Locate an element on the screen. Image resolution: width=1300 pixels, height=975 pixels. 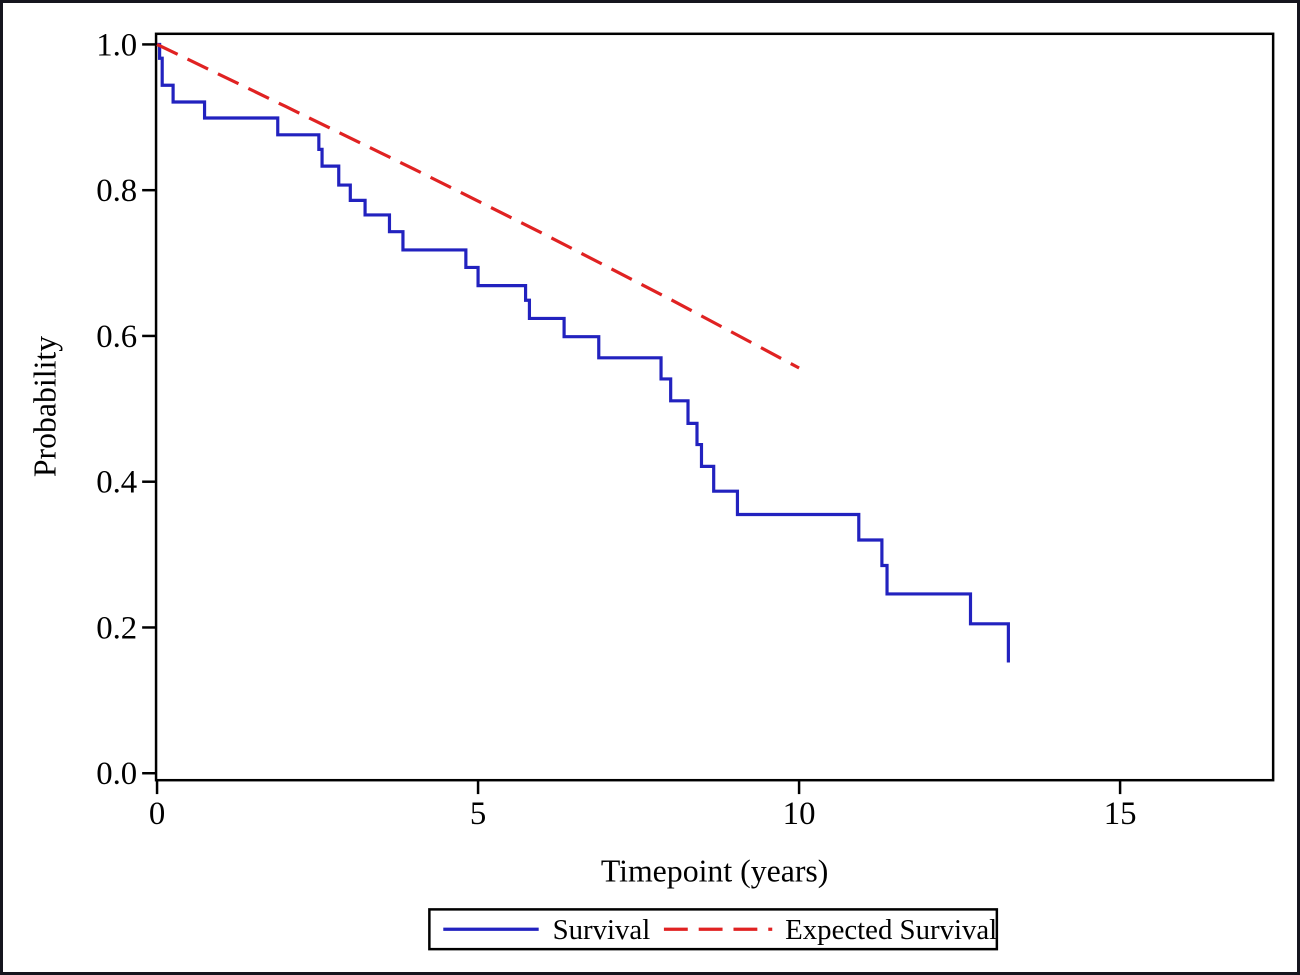
x-tick-label: 10 is located at coordinates (799, 814).